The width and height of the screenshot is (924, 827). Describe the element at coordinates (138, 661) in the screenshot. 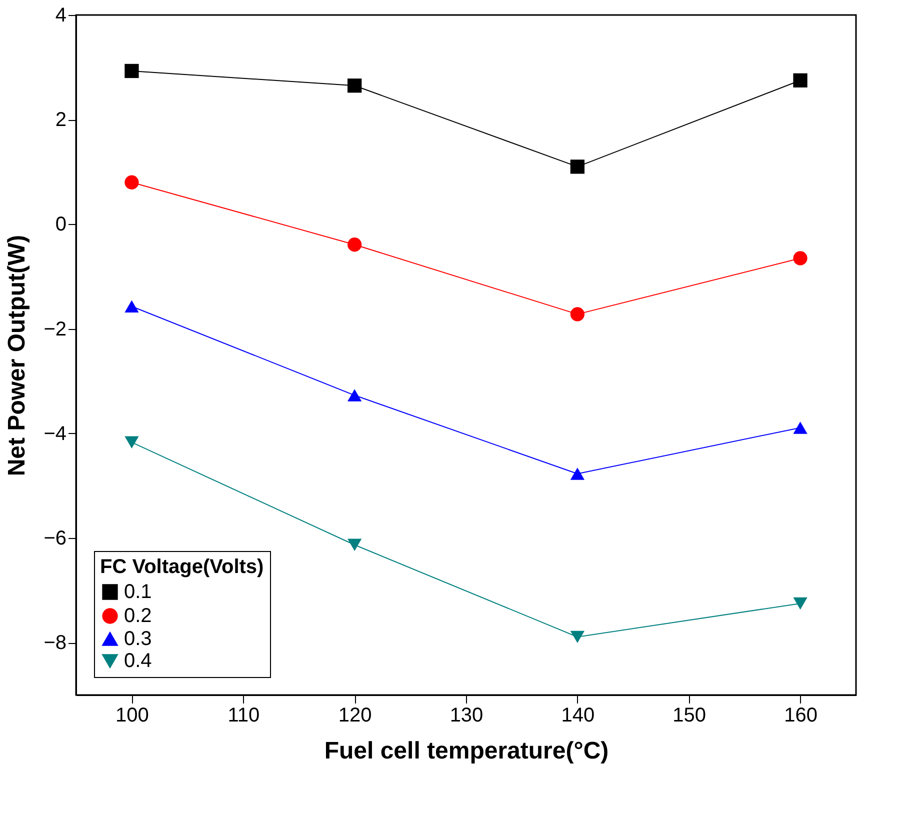

I see `legend-label: 0.4` at that location.